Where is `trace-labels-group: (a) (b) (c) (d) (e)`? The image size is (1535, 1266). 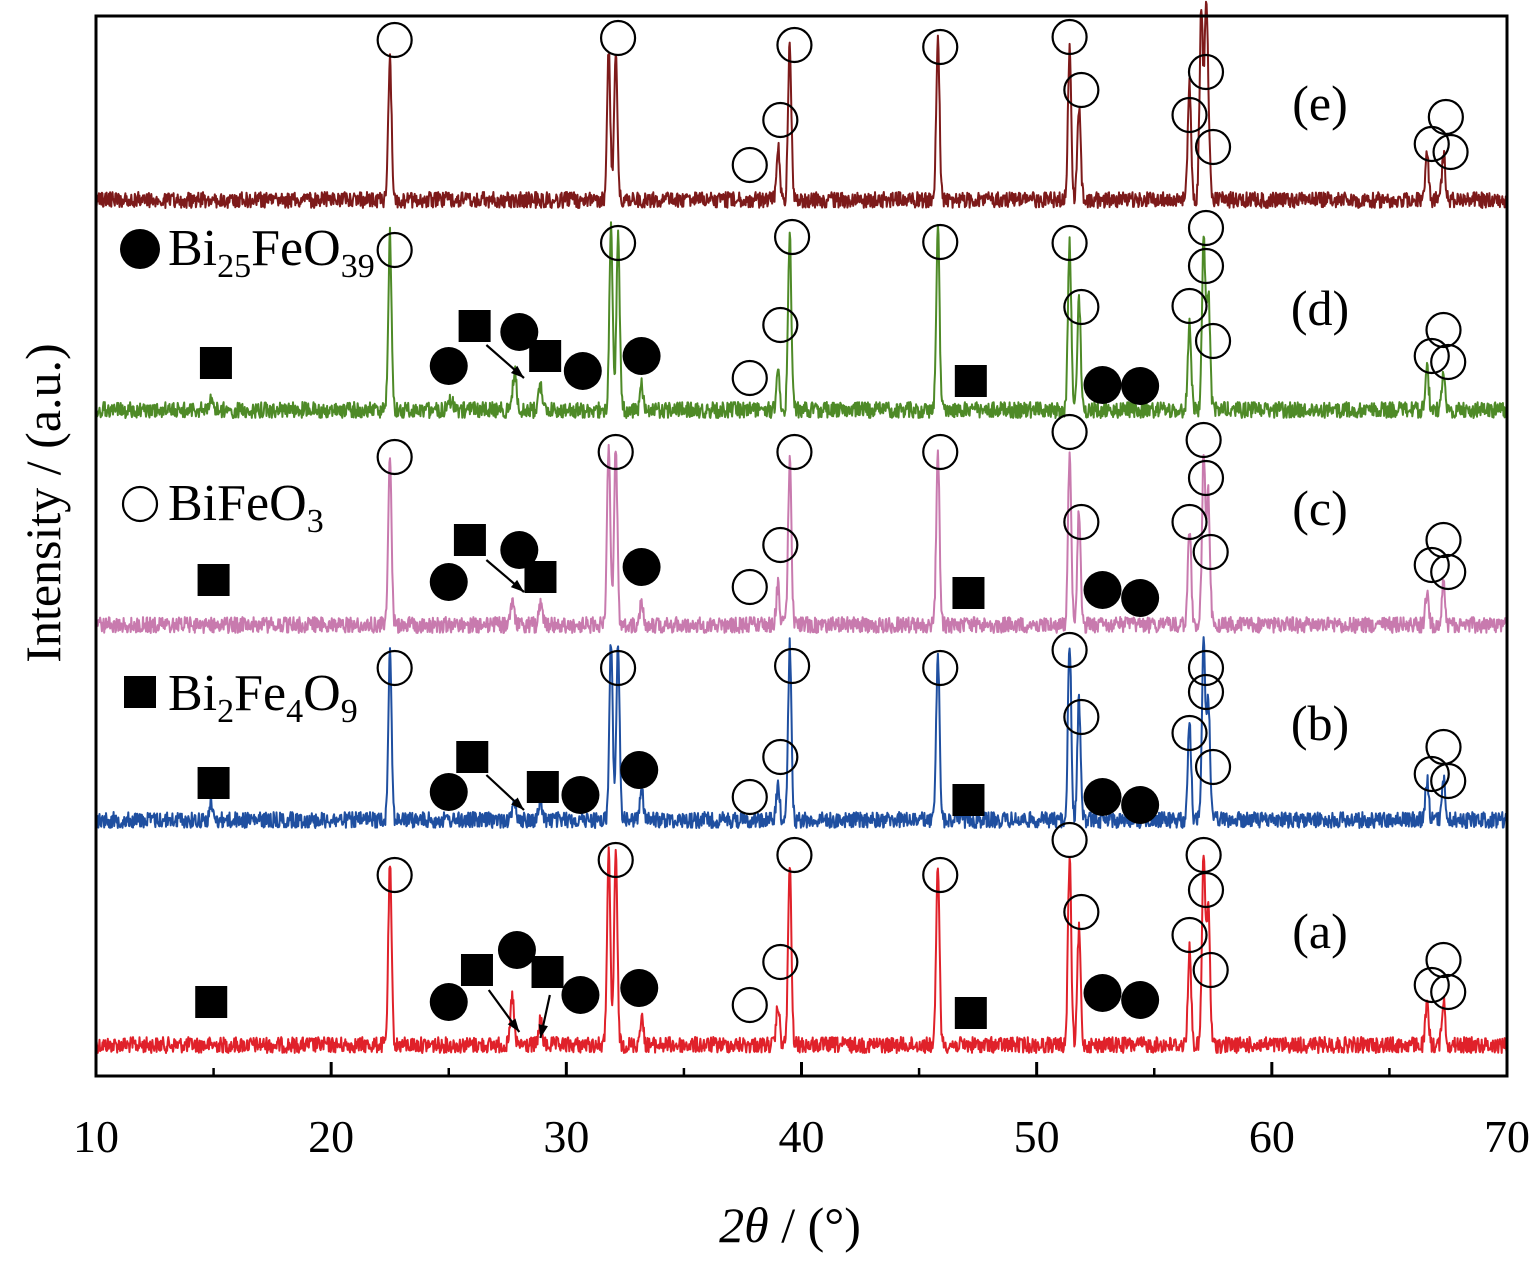
trace-labels-group: (a) (b) (c) (d) (e) is located at coordinates (1320, 517).